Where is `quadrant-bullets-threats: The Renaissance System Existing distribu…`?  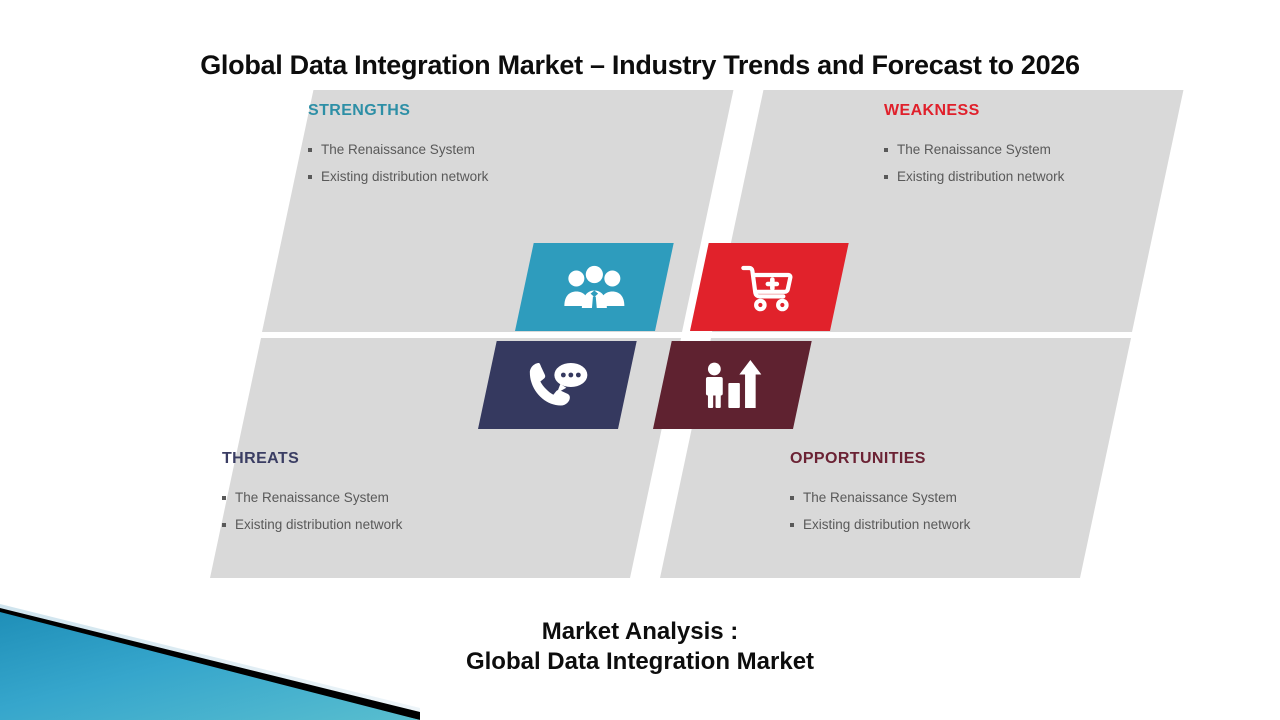
quadrant-bullets-threats: The Renaissance System Existing distribu… is located at coordinates (392, 511).